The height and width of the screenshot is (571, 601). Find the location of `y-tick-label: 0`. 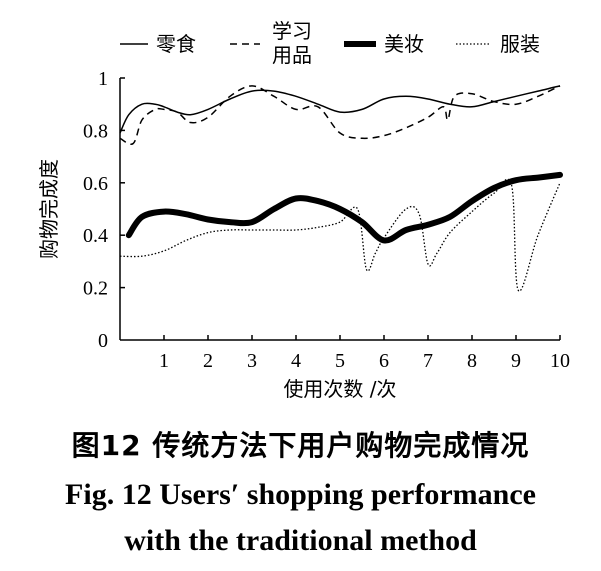

y-tick-label: 0 is located at coordinates (103, 341).